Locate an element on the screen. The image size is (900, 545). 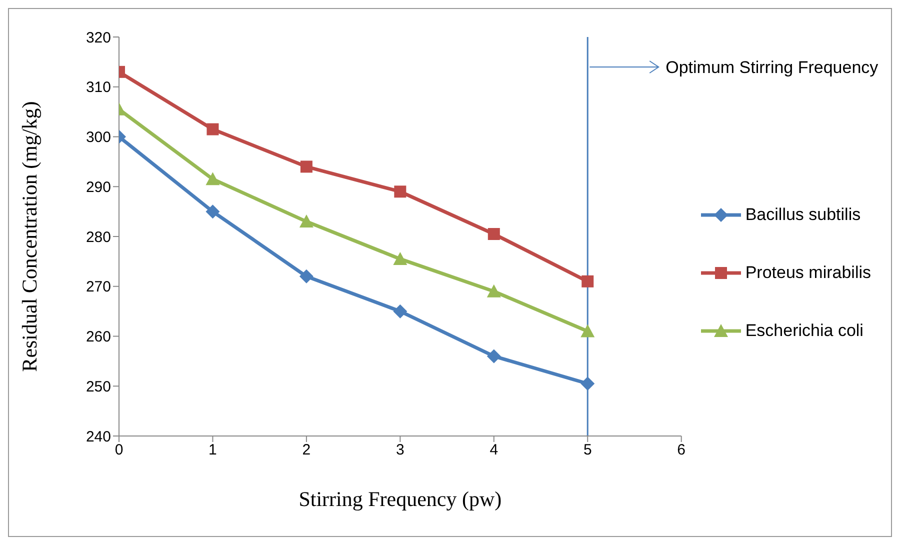
legend-label: Escherichia coli is located at coordinates (804, 330).